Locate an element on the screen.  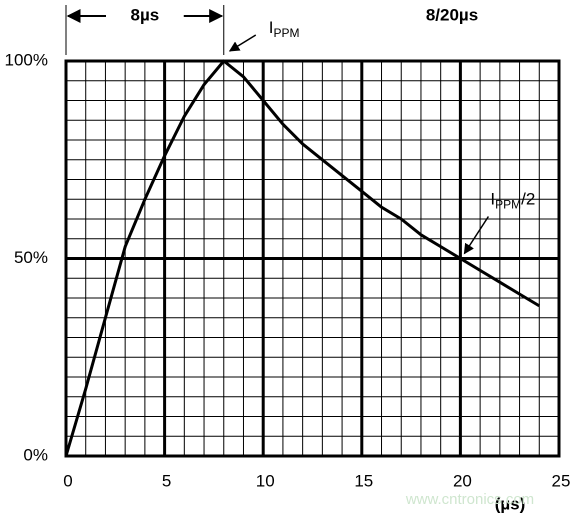
peak-label-sub: PPM is located at coordinates (286, 33).